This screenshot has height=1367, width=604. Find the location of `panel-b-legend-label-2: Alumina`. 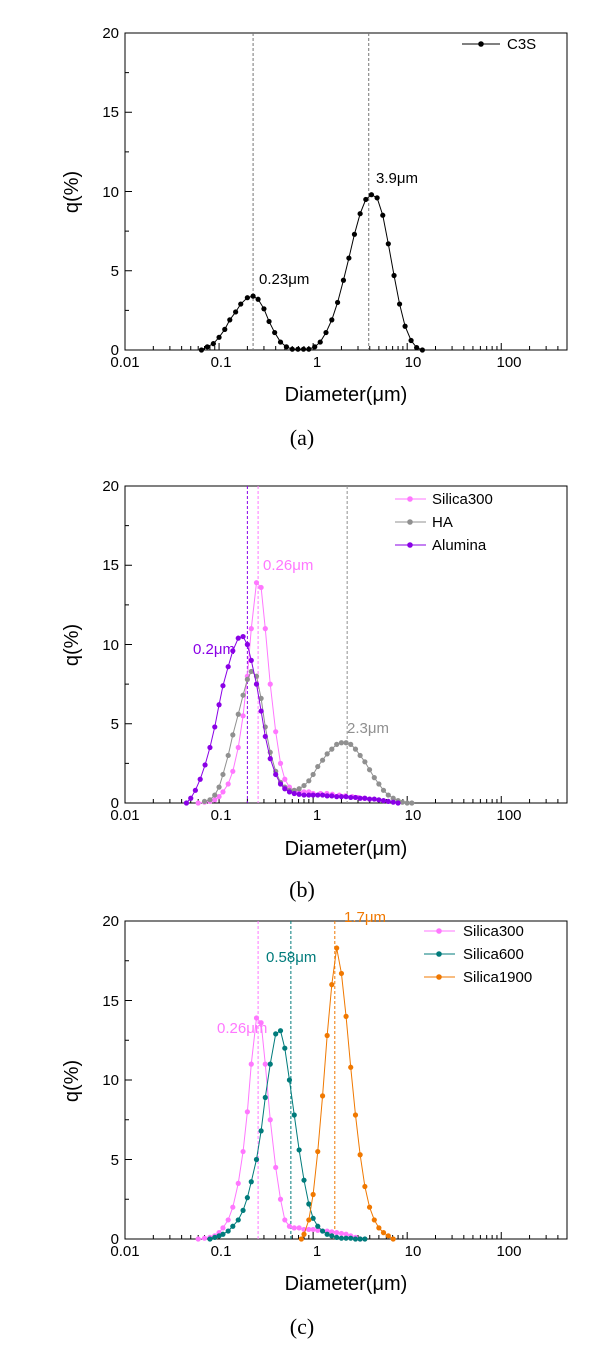

panel-b-legend-label-2: Alumina is located at coordinates (459, 545).